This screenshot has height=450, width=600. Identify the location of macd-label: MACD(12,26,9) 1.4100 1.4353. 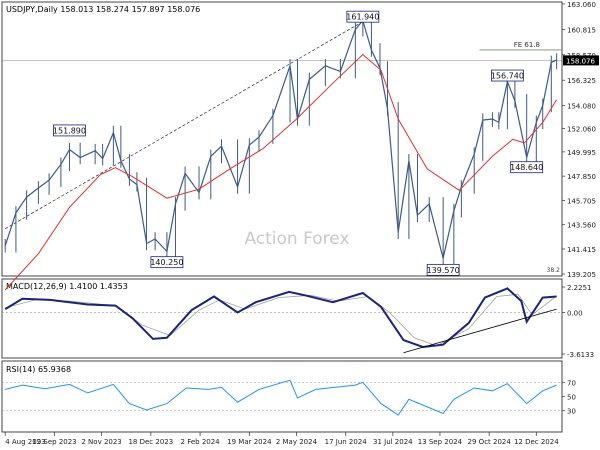
(67, 286).